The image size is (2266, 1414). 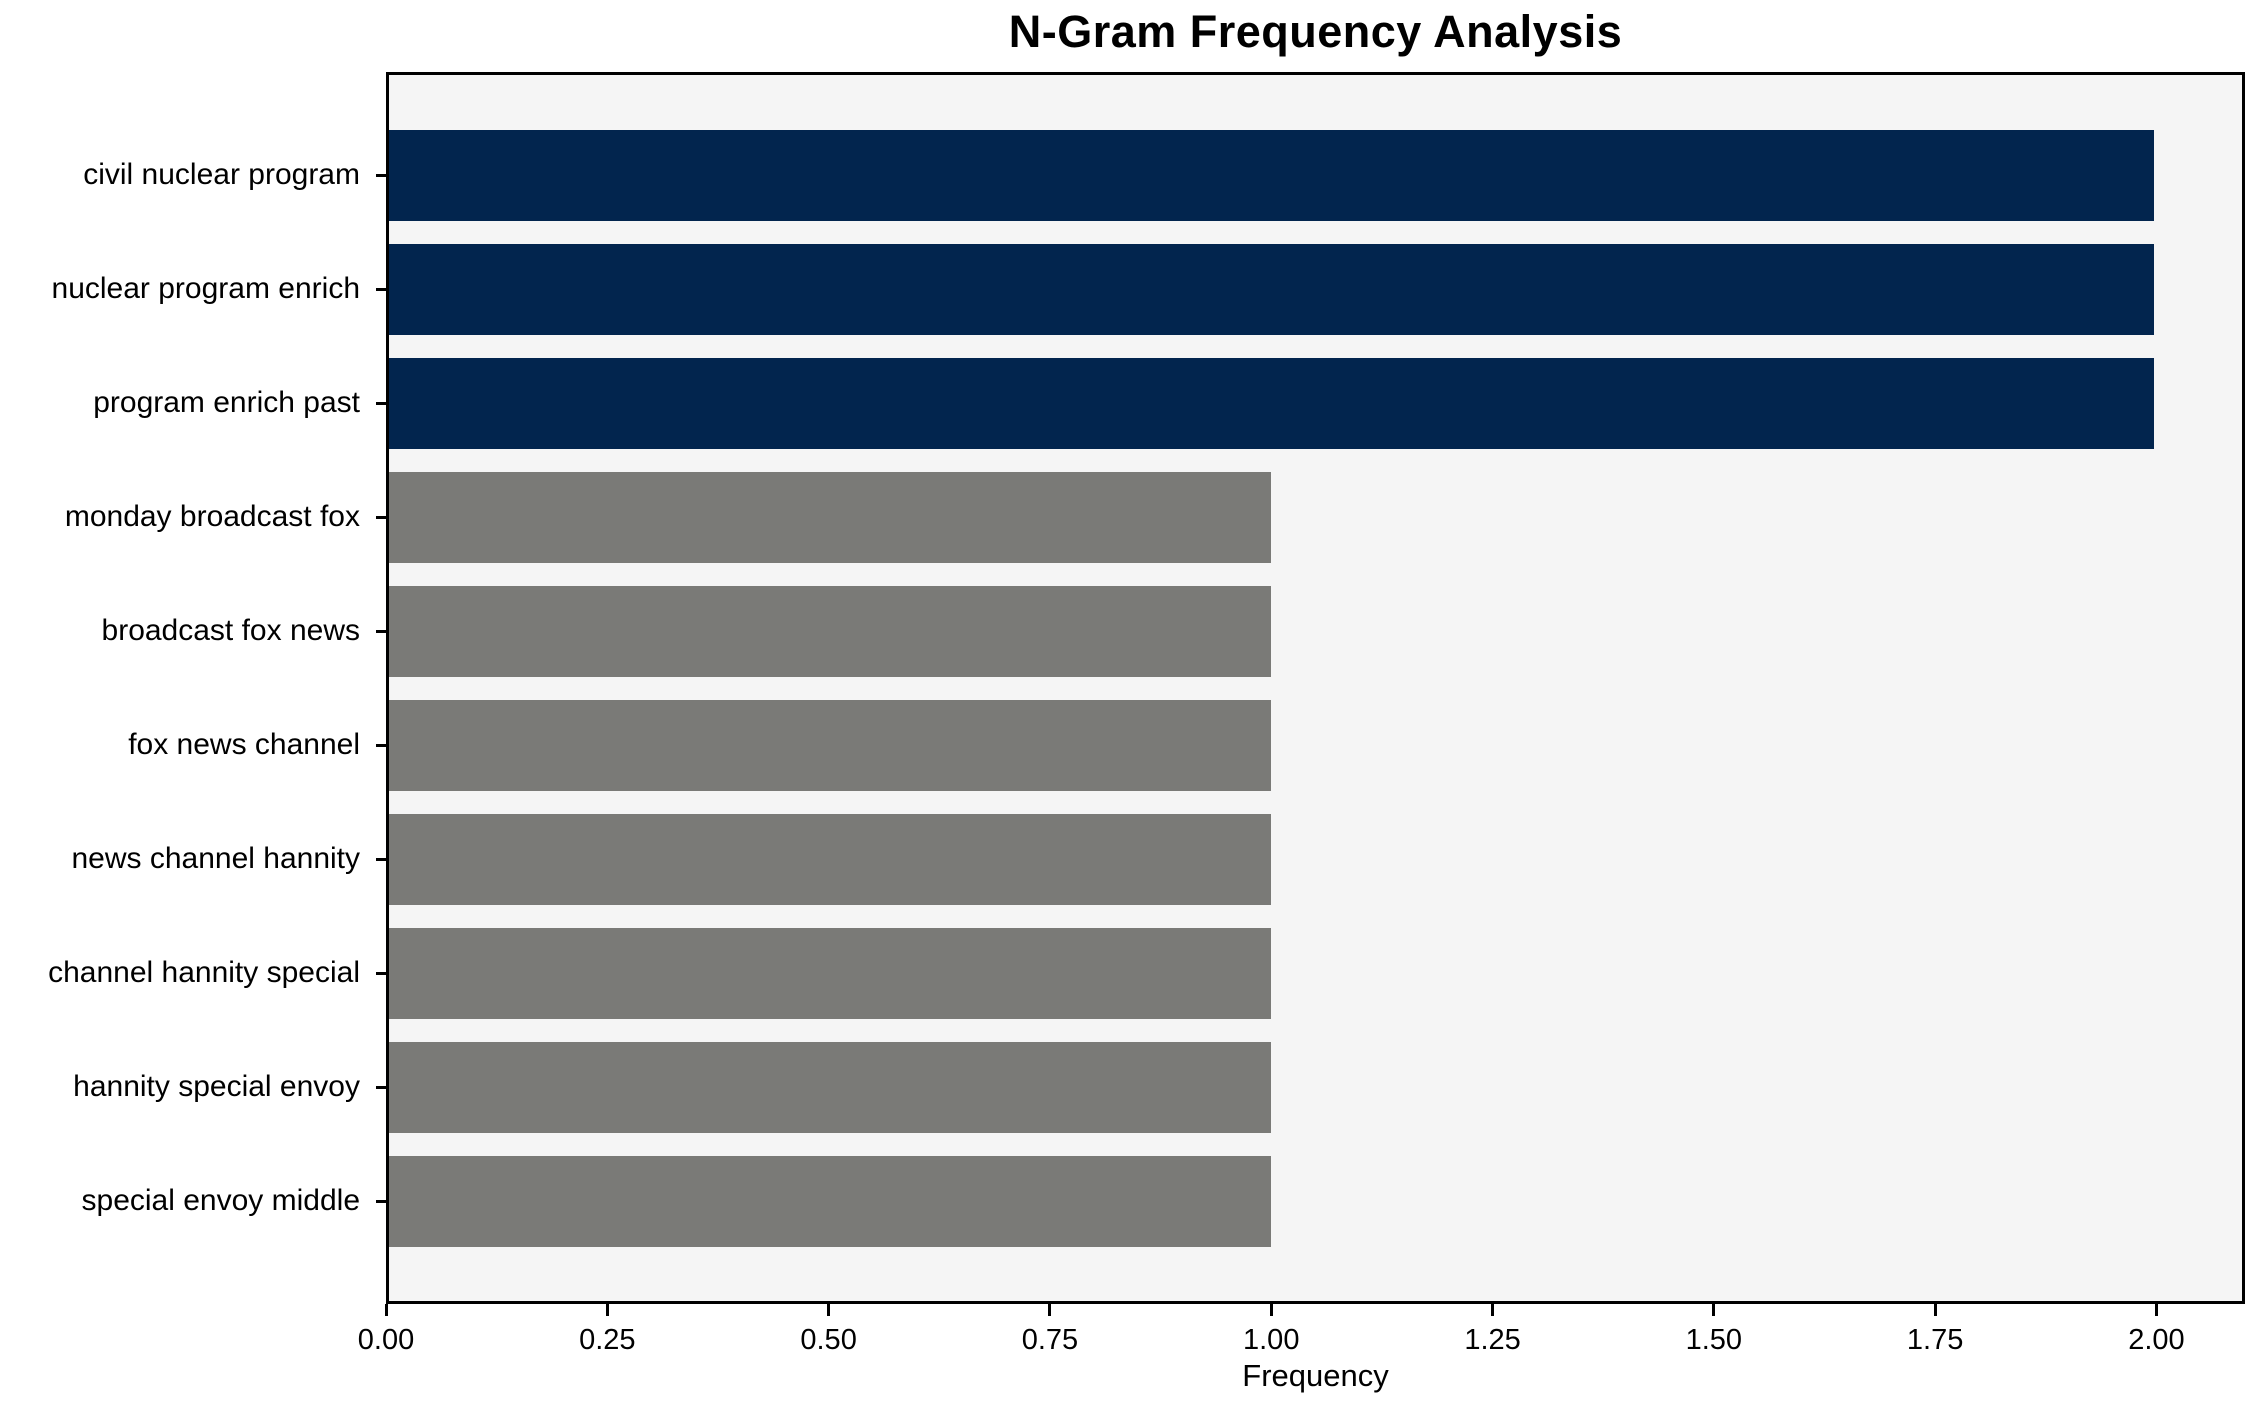 What do you see at coordinates (215, 858) in the screenshot?
I see `y-tick-label: news channel hannity` at bounding box center [215, 858].